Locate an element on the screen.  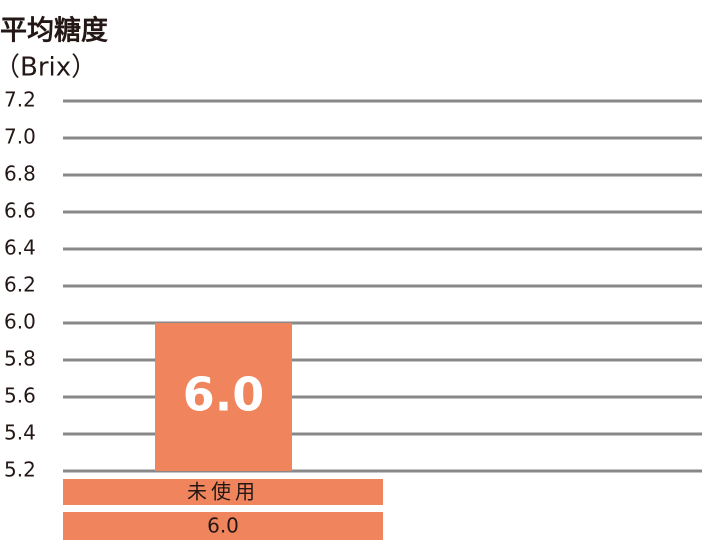
y-tick-label: 6.6 is located at coordinates (20, 211).